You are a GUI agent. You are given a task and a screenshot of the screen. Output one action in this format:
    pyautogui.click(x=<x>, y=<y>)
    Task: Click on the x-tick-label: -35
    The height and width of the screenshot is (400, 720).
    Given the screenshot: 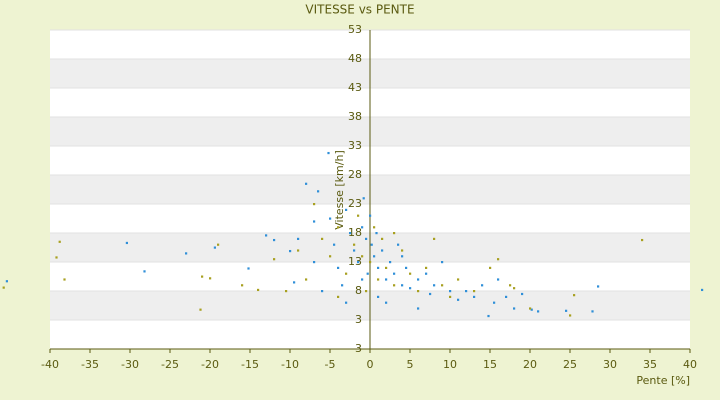 What is the action you would take?
    pyautogui.click(x=90, y=364)
    